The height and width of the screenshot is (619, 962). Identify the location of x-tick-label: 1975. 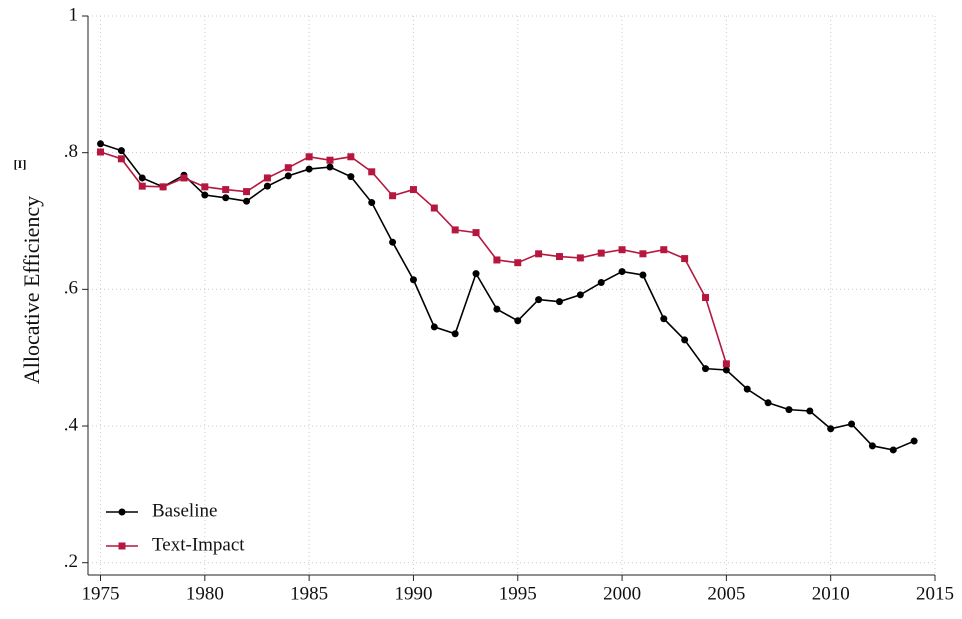
(101, 593).